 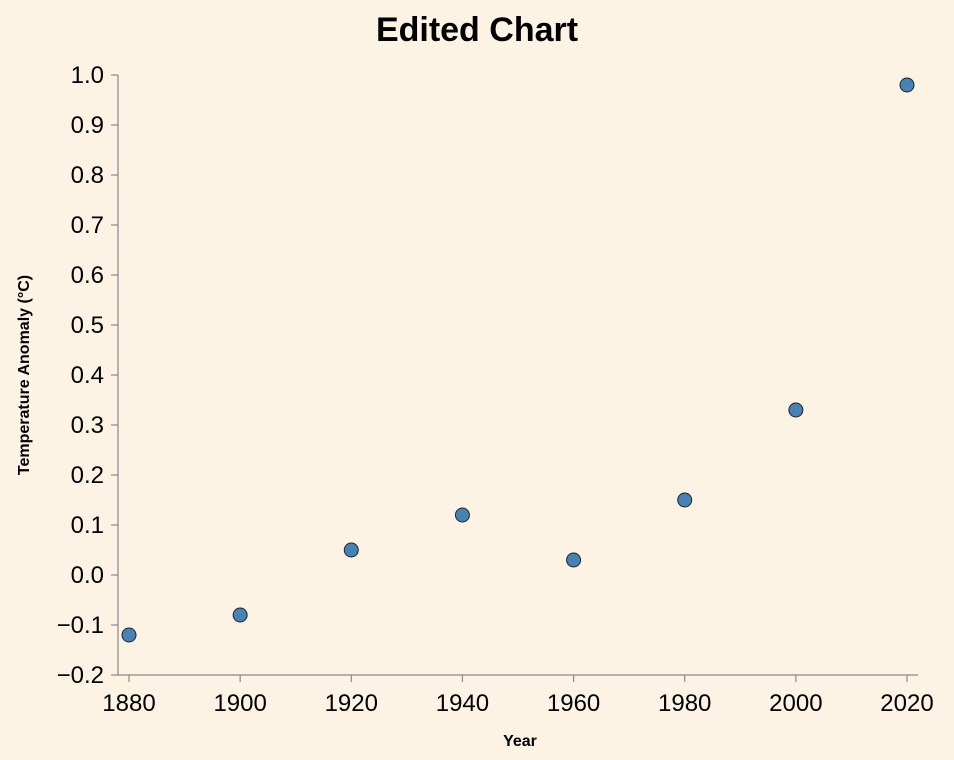 What do you see at coordinates (80, 675) in the screenshot?
I see `y-tick-label: −0.2` at bounding box center [80, 675].